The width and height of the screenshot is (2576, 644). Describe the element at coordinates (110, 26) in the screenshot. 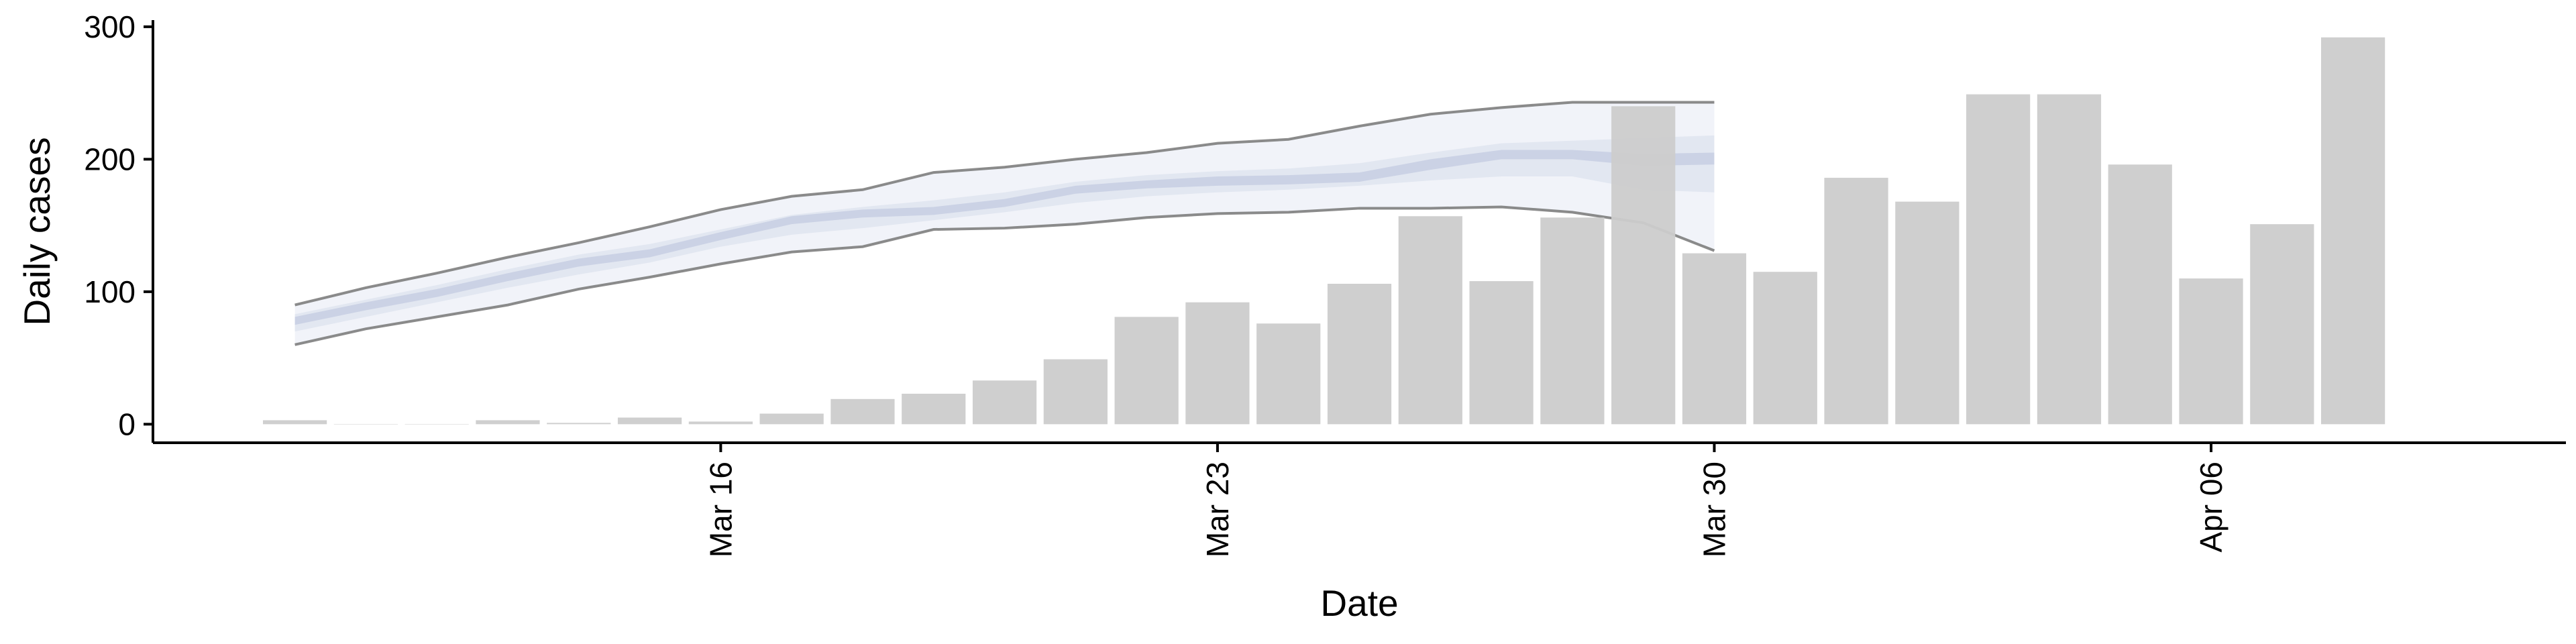

I see `y-tick-label: 300` at that location.